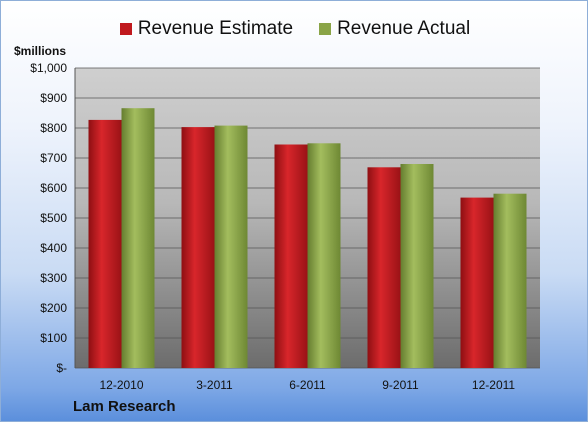 The image size is (588, 422). What do you see at coordinates (325, 29) in the screenshot?
I see `legend-swatch-actual` at bounding box center [325, 29].